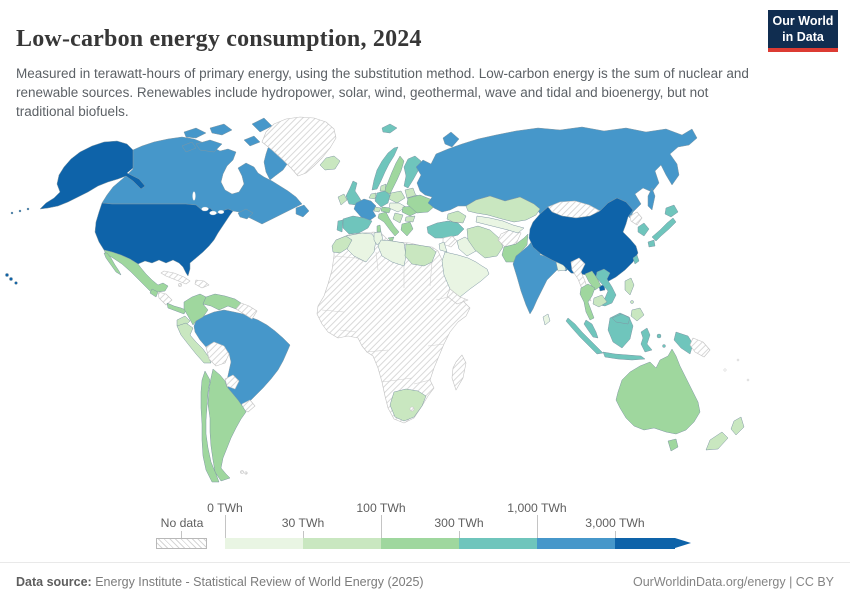 The image size is (850, 600). Describe the element at coordinates (136, 271) in the screenshot. I see `region-mexico` at that location.